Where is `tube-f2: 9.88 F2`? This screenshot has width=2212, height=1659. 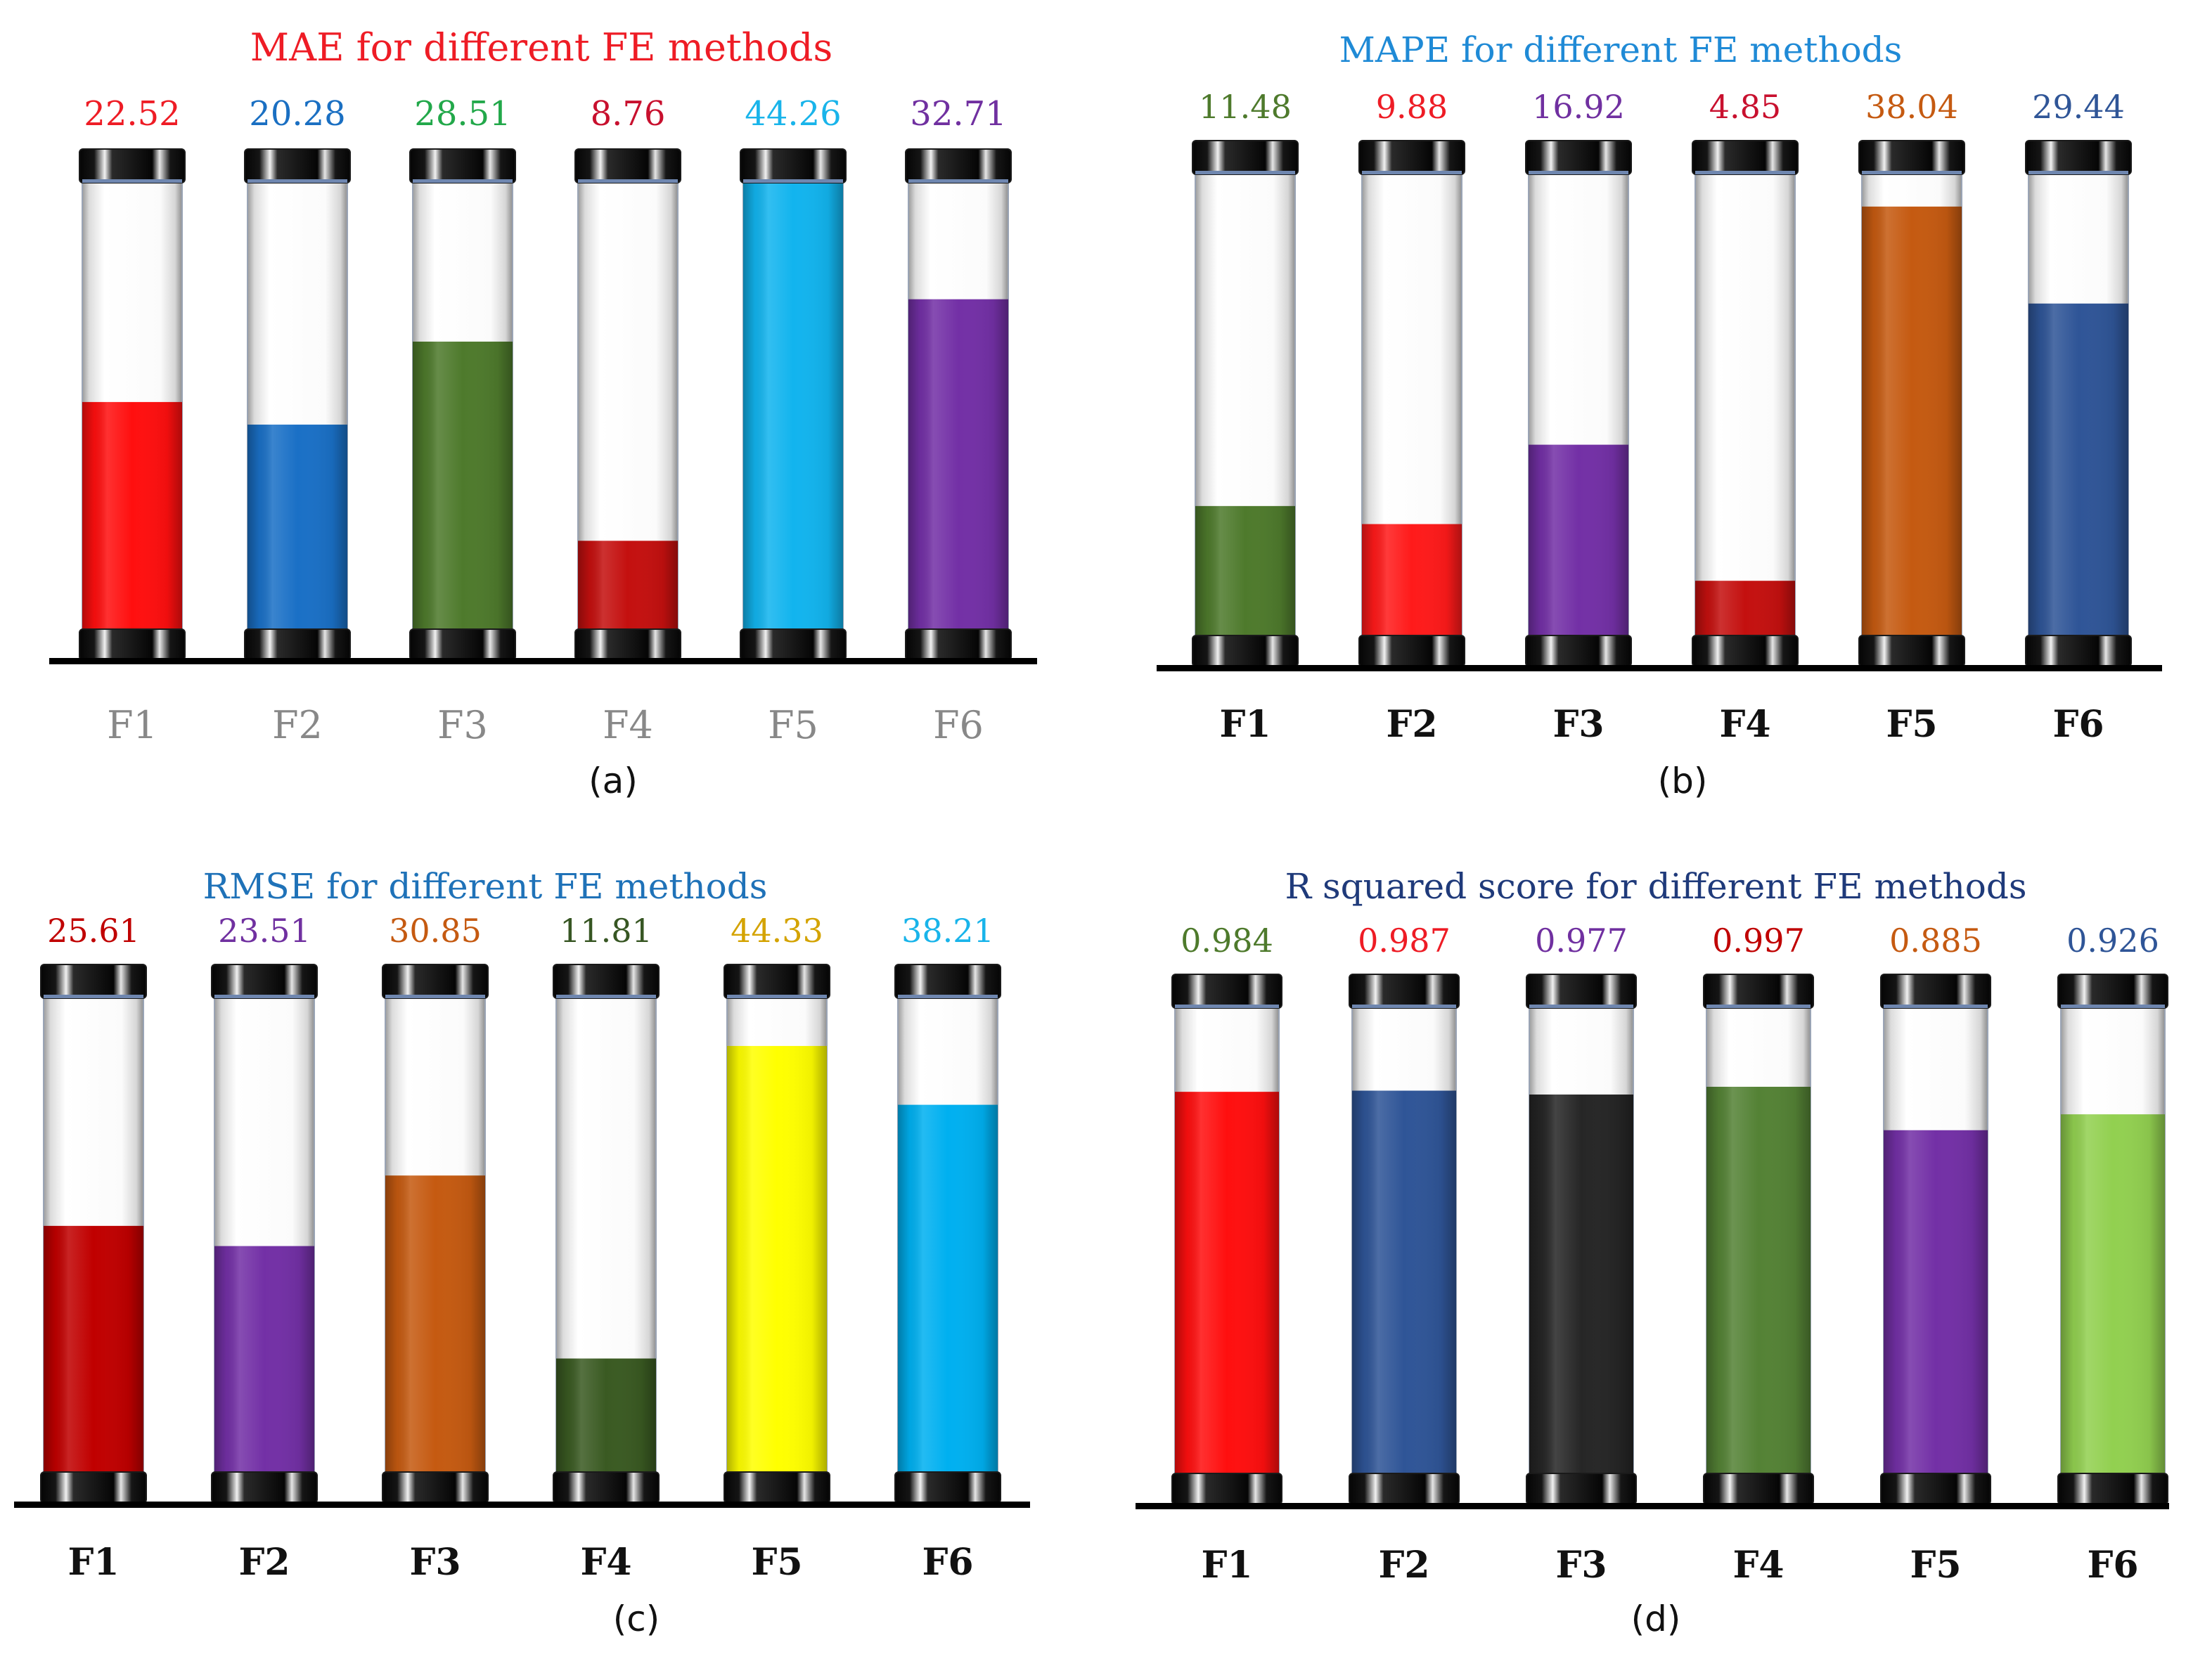
tube-f2: 9.88 F2 is located at coordinates (1411, 417).